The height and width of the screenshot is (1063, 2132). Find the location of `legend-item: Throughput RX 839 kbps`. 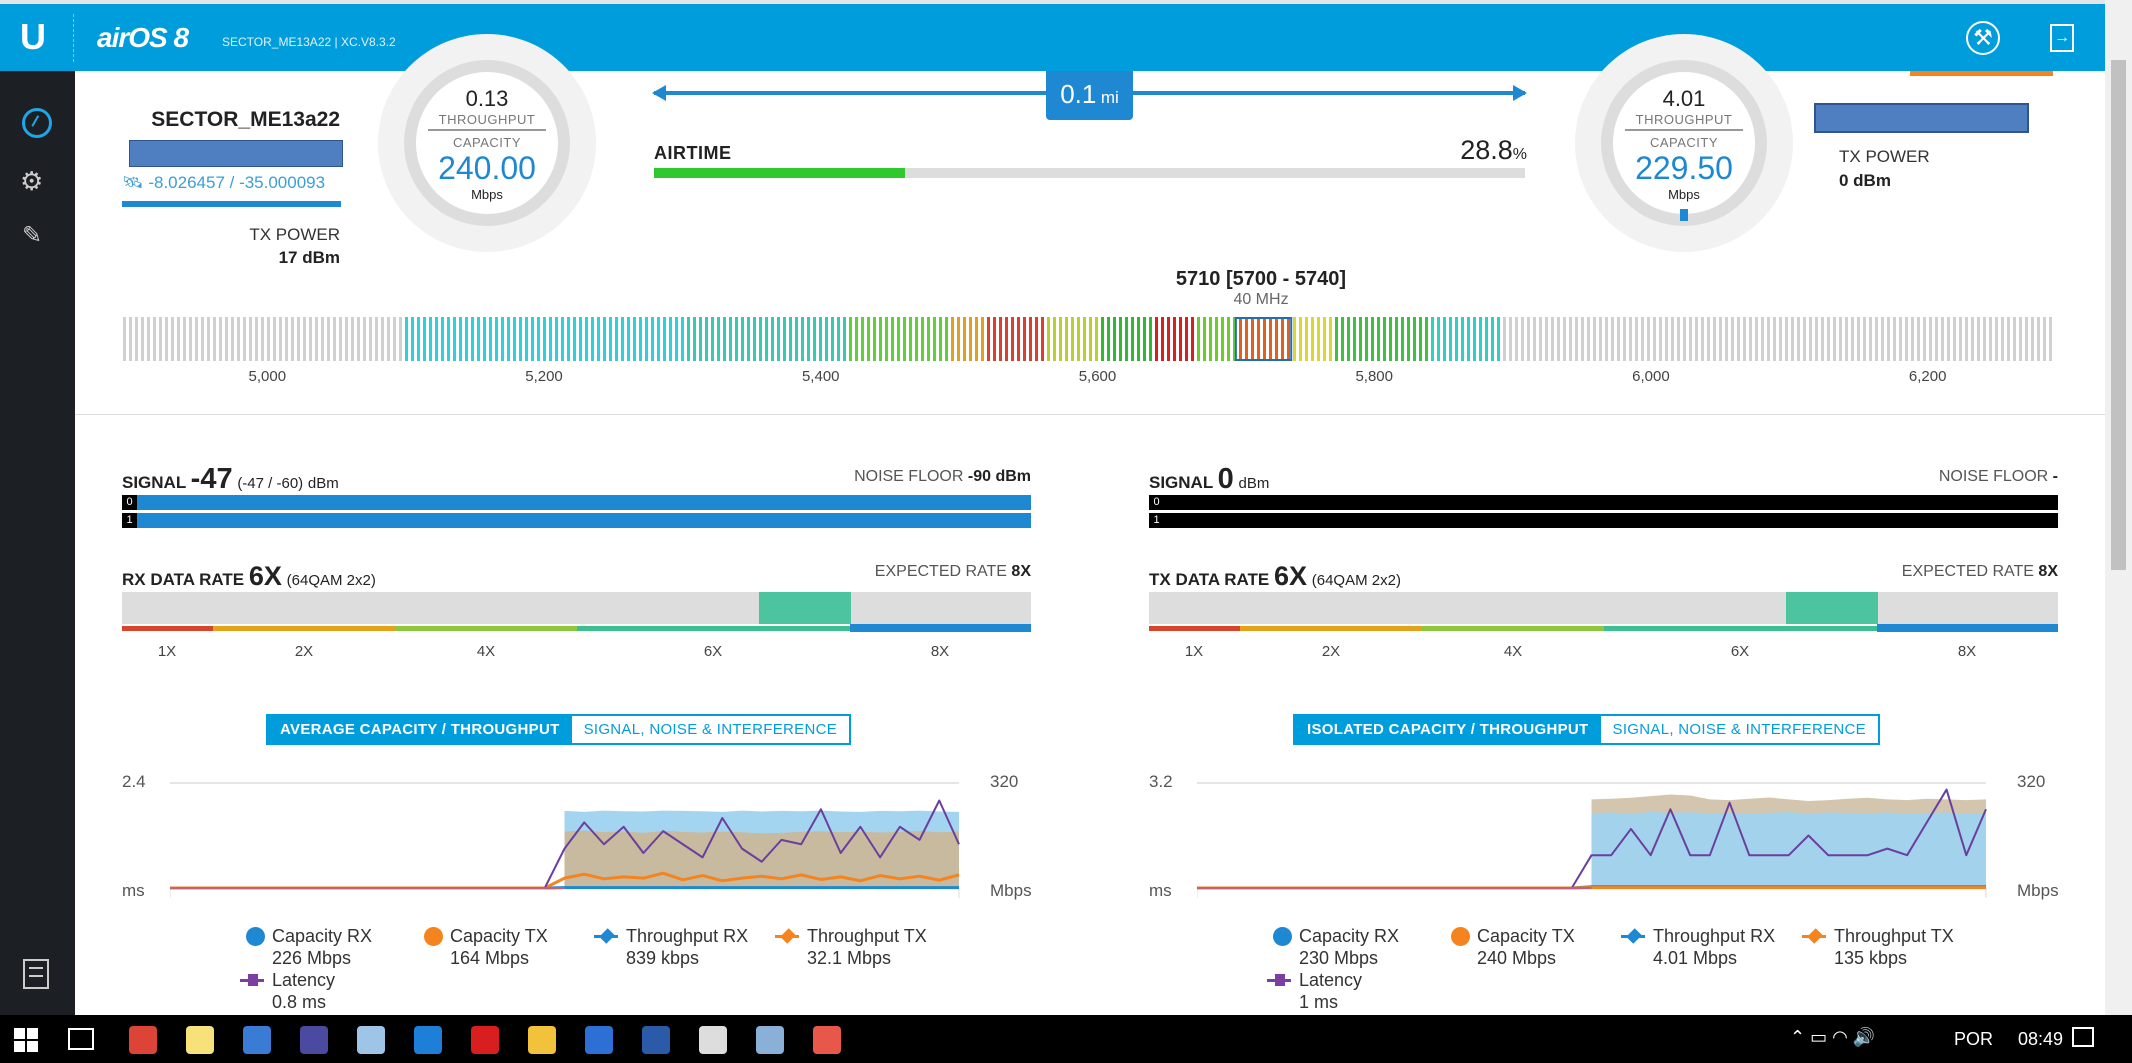

legend-item: Throughput RX 839 kbps is located at coordinates (682, 947).